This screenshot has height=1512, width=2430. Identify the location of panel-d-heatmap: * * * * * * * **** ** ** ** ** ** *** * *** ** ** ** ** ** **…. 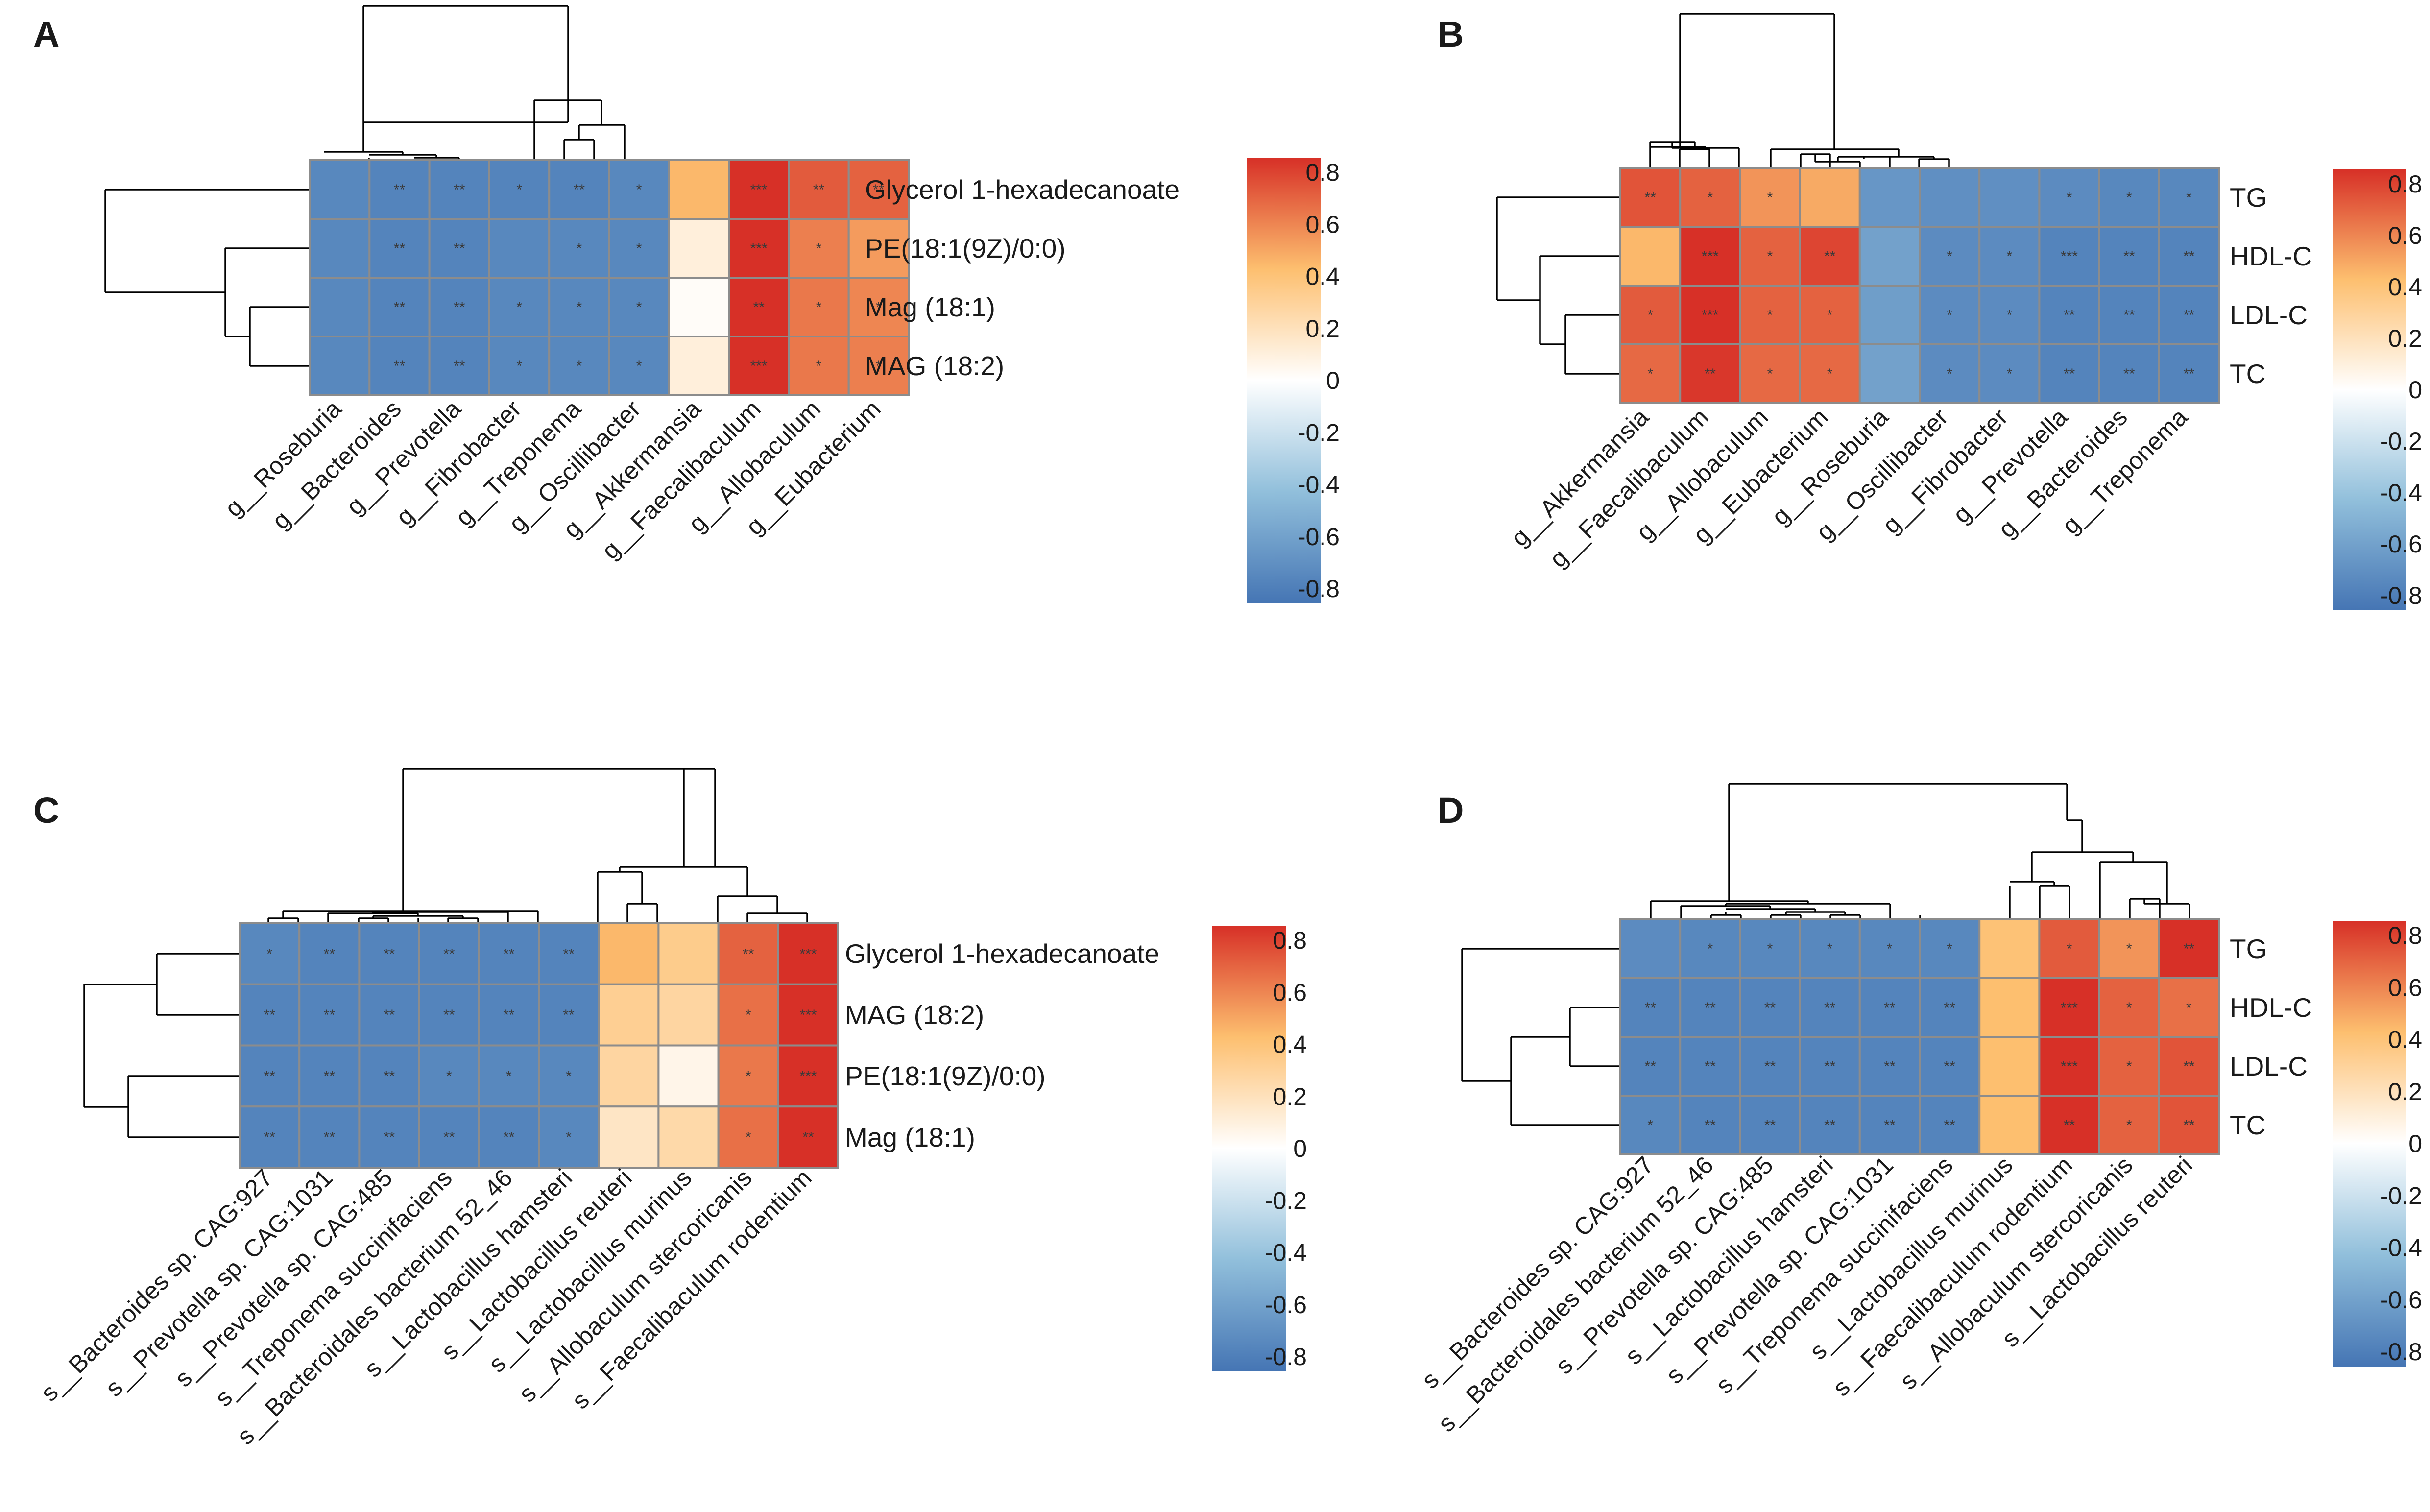
(1919, 1036).